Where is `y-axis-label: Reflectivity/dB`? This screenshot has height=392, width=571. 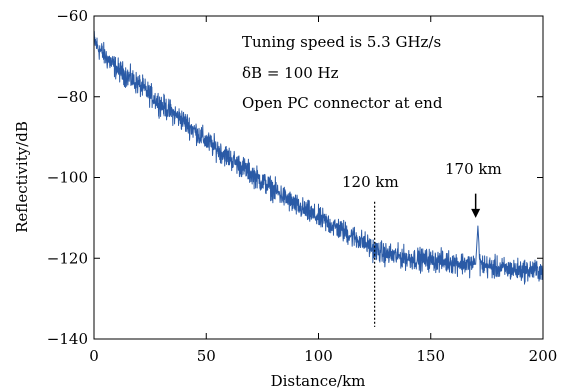 y-axis-label: Reflectivity/dB is located at coordinates (22, 177).